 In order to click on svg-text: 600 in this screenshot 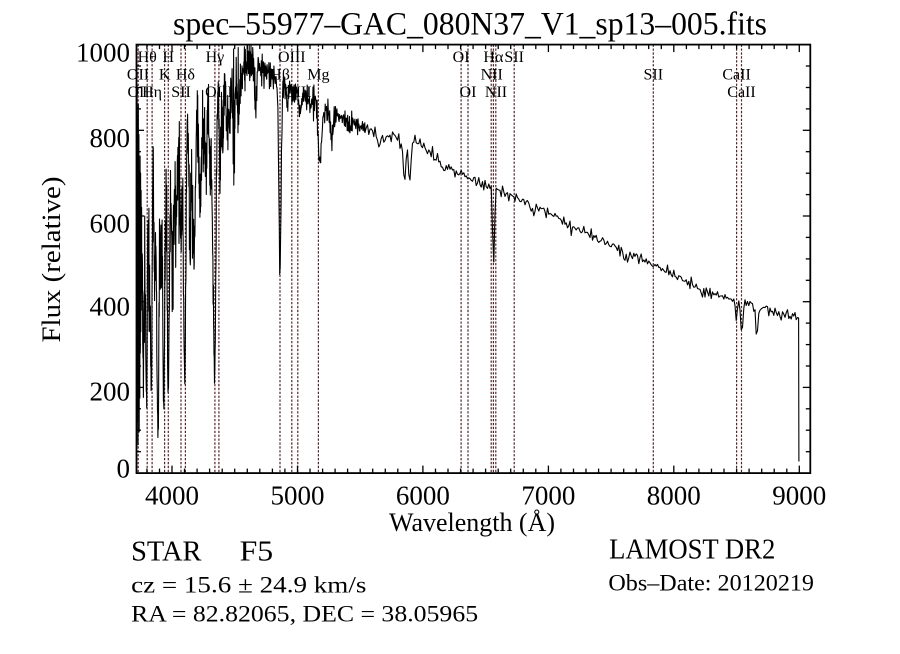, I will do `click(110, 223)`.